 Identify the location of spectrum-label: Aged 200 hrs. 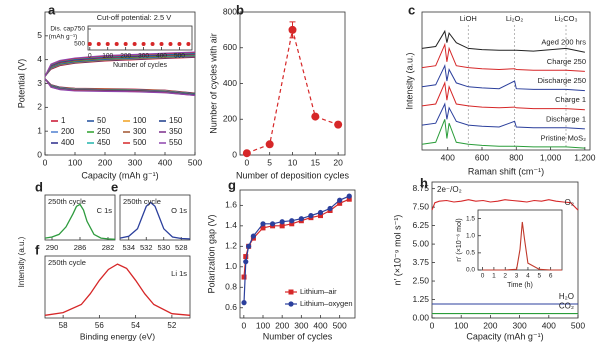
(563, 42).